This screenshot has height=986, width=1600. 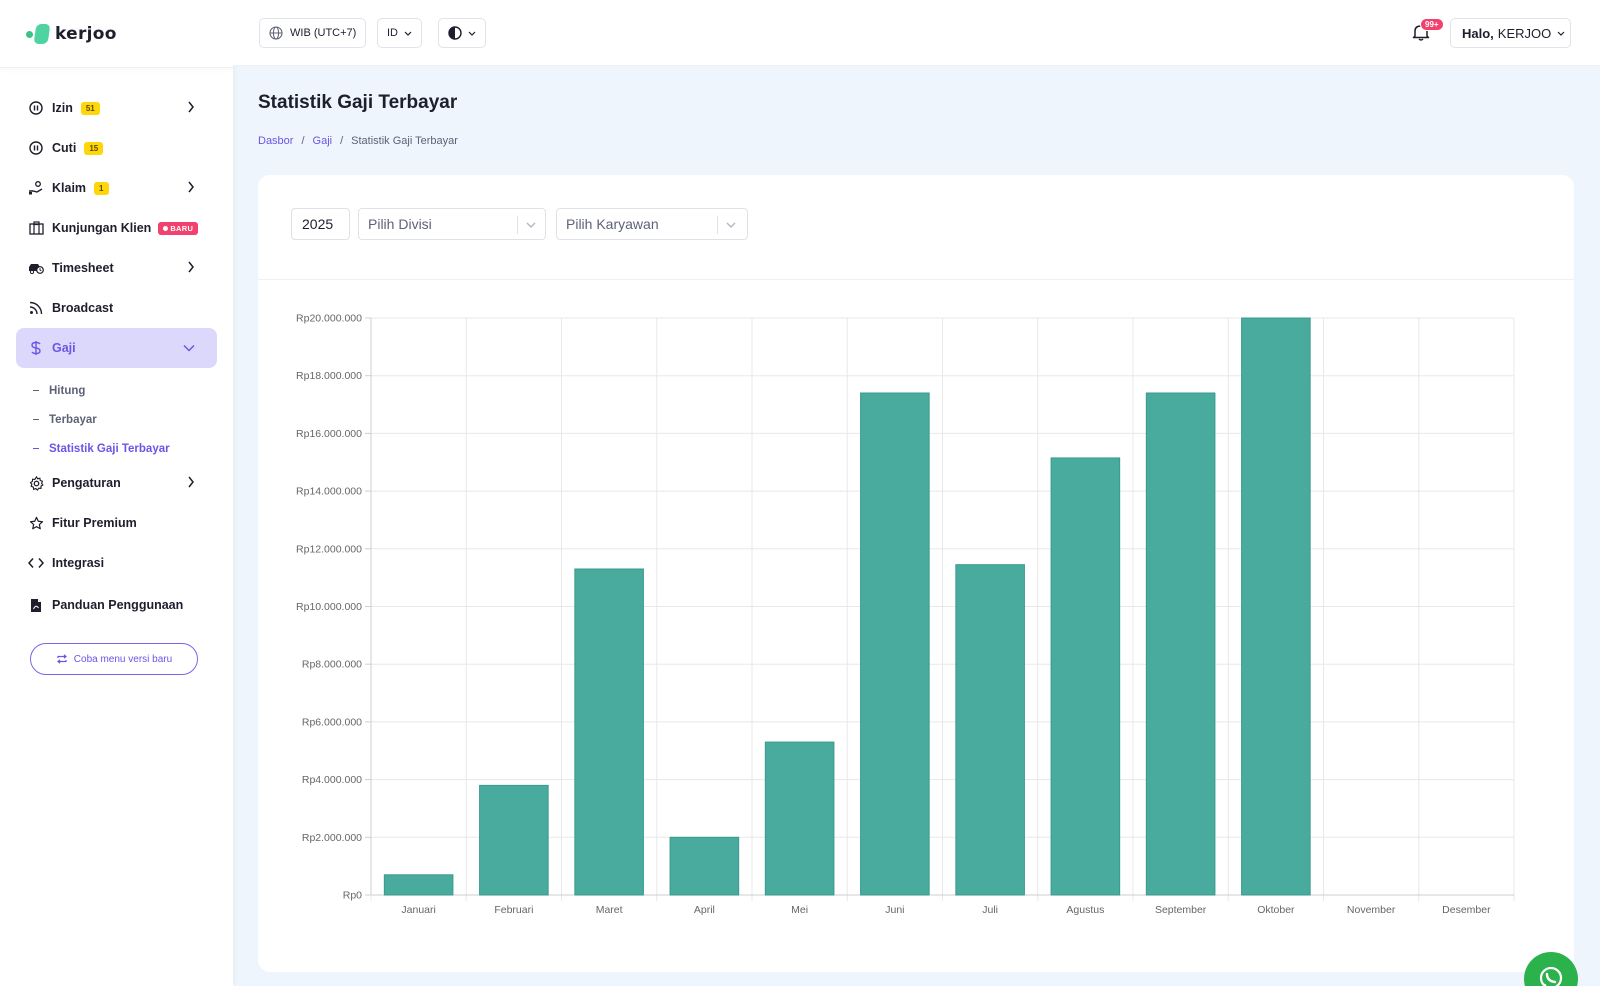 I want to click on contrast-icon, so click(x=455, y=33).